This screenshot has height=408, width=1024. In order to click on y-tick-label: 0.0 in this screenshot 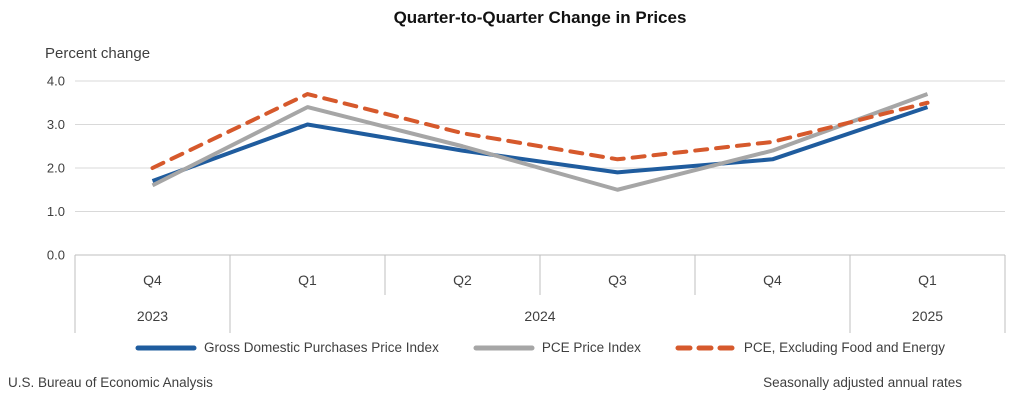, I will do `click(56, 255)`.